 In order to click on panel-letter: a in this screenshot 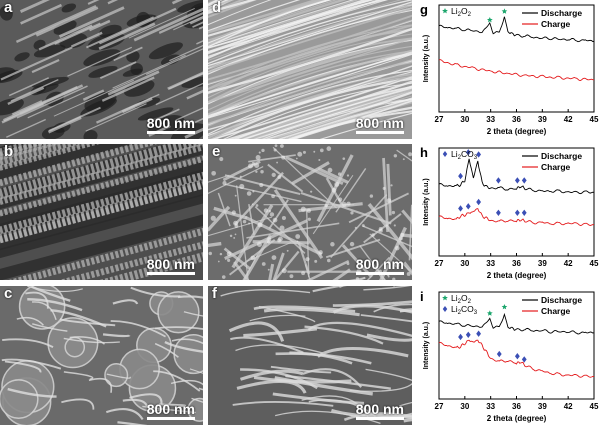, I will do `click(8, 8)`.